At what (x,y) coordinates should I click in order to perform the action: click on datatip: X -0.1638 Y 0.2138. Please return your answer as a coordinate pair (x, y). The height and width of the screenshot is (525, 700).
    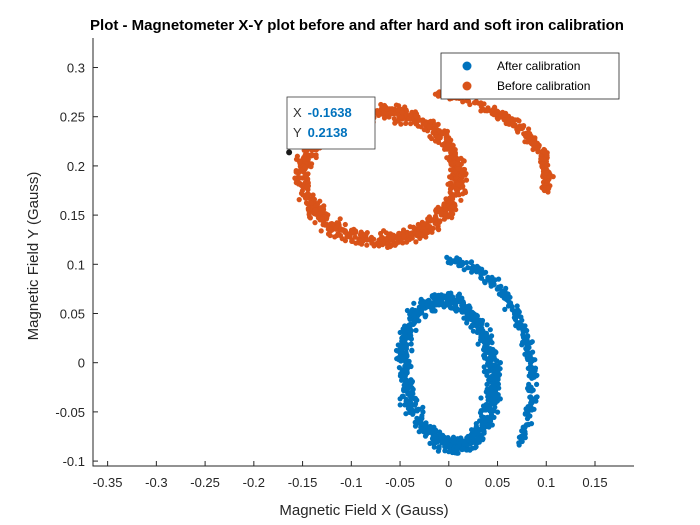
    Looking at the image, I should click on (331, 126).